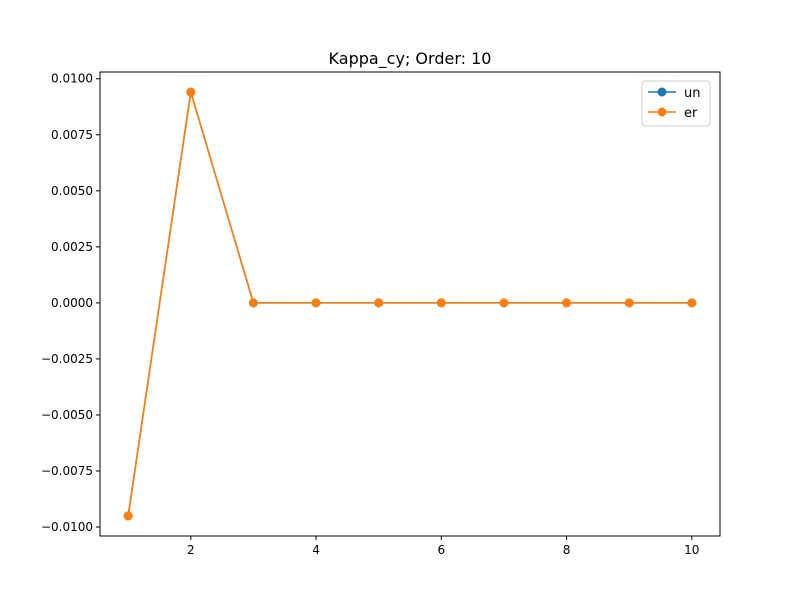 The width and height of the screenshot is (800, 600). I want to click on x-tick-label: 4, so click(316, 550).